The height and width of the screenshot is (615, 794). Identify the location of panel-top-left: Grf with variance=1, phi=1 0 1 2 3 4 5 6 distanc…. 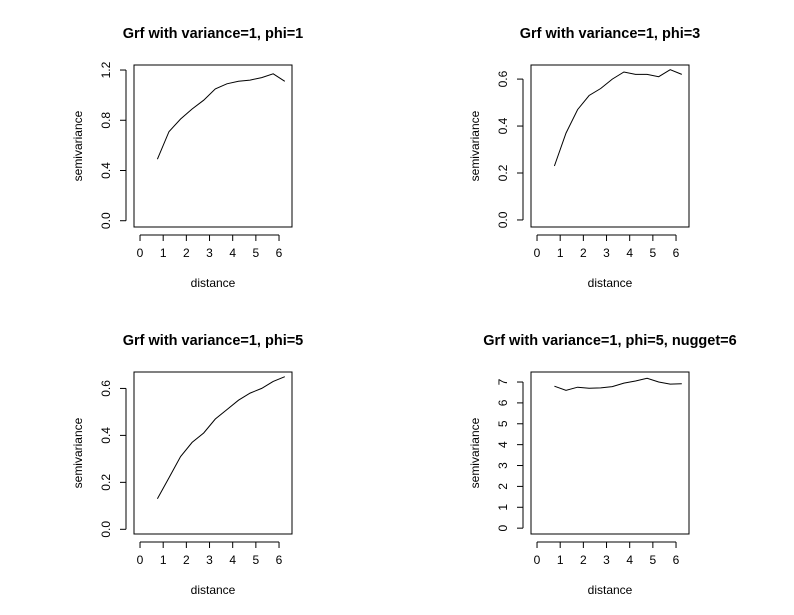
(187, 158).